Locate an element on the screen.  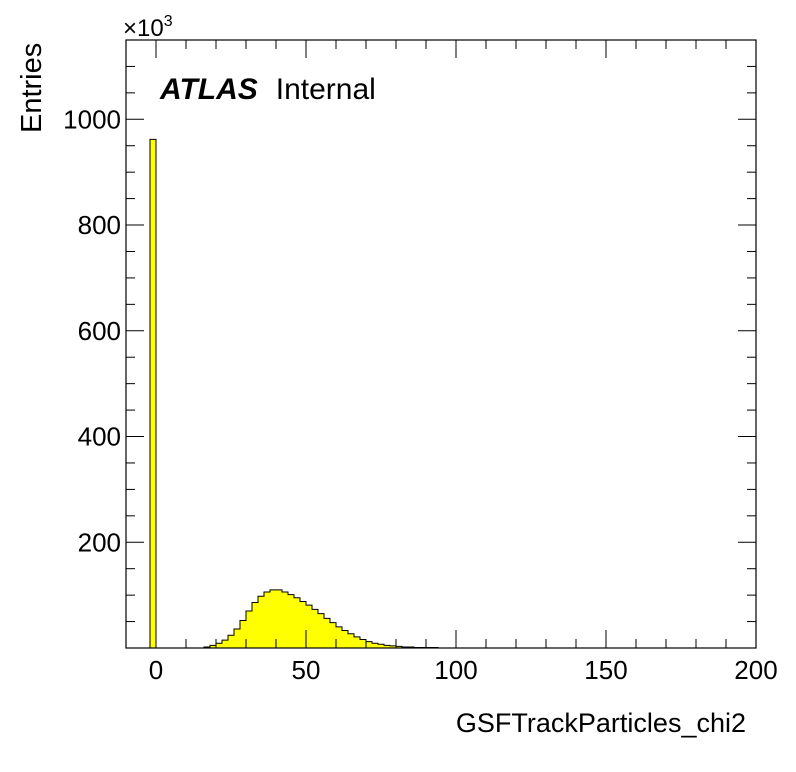
atlas-label-bold: ATLAS is located at coordinates (208, 89).